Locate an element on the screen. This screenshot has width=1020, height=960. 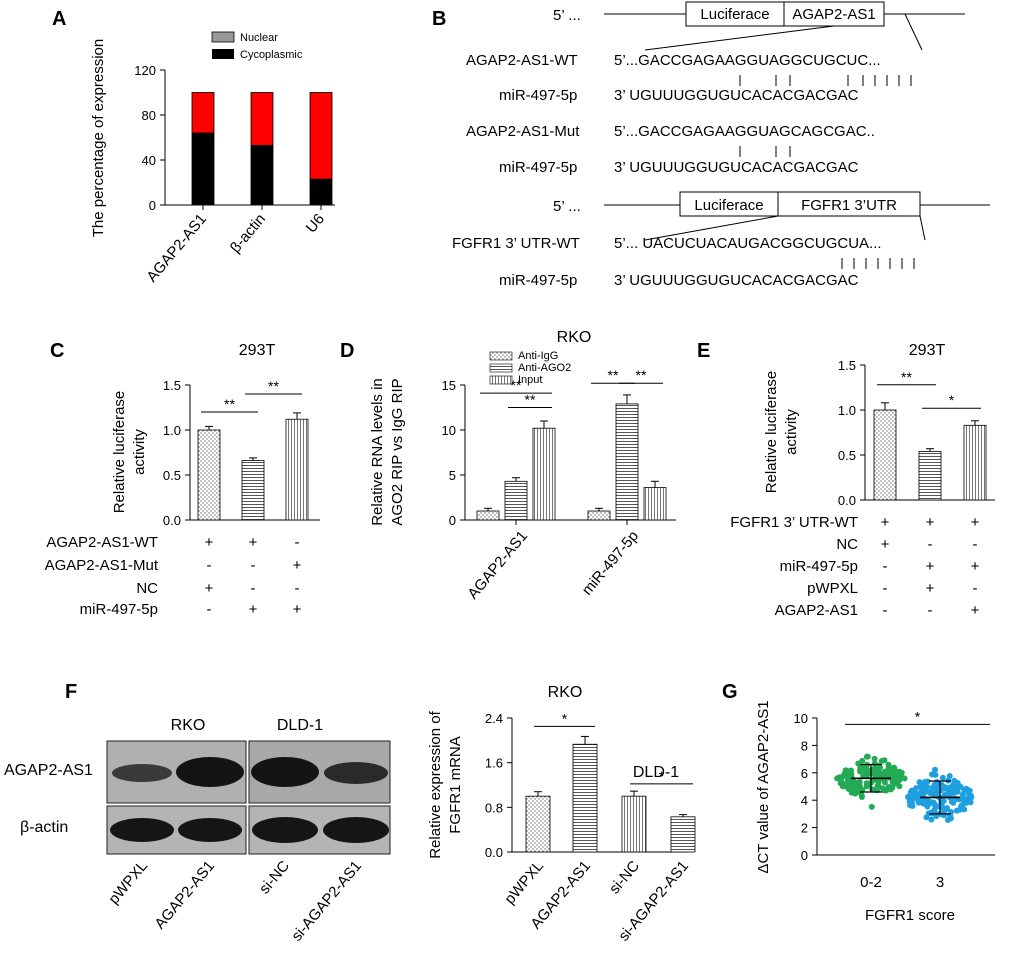
panel-f-y-tick-label-3: 2.4 is located at coordinates (494, 718).